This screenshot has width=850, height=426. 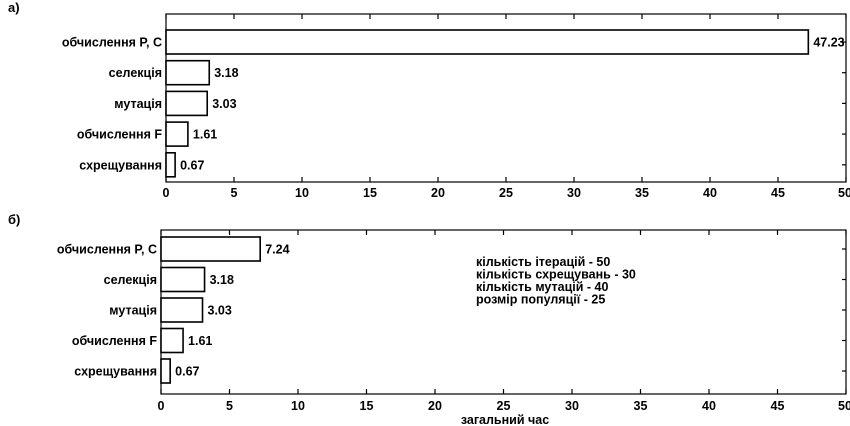 What do you see at coordinates (229, 406) in the screenshot?
I see `panel-b-xtick-label: 5` at bounding box center [229, 406].